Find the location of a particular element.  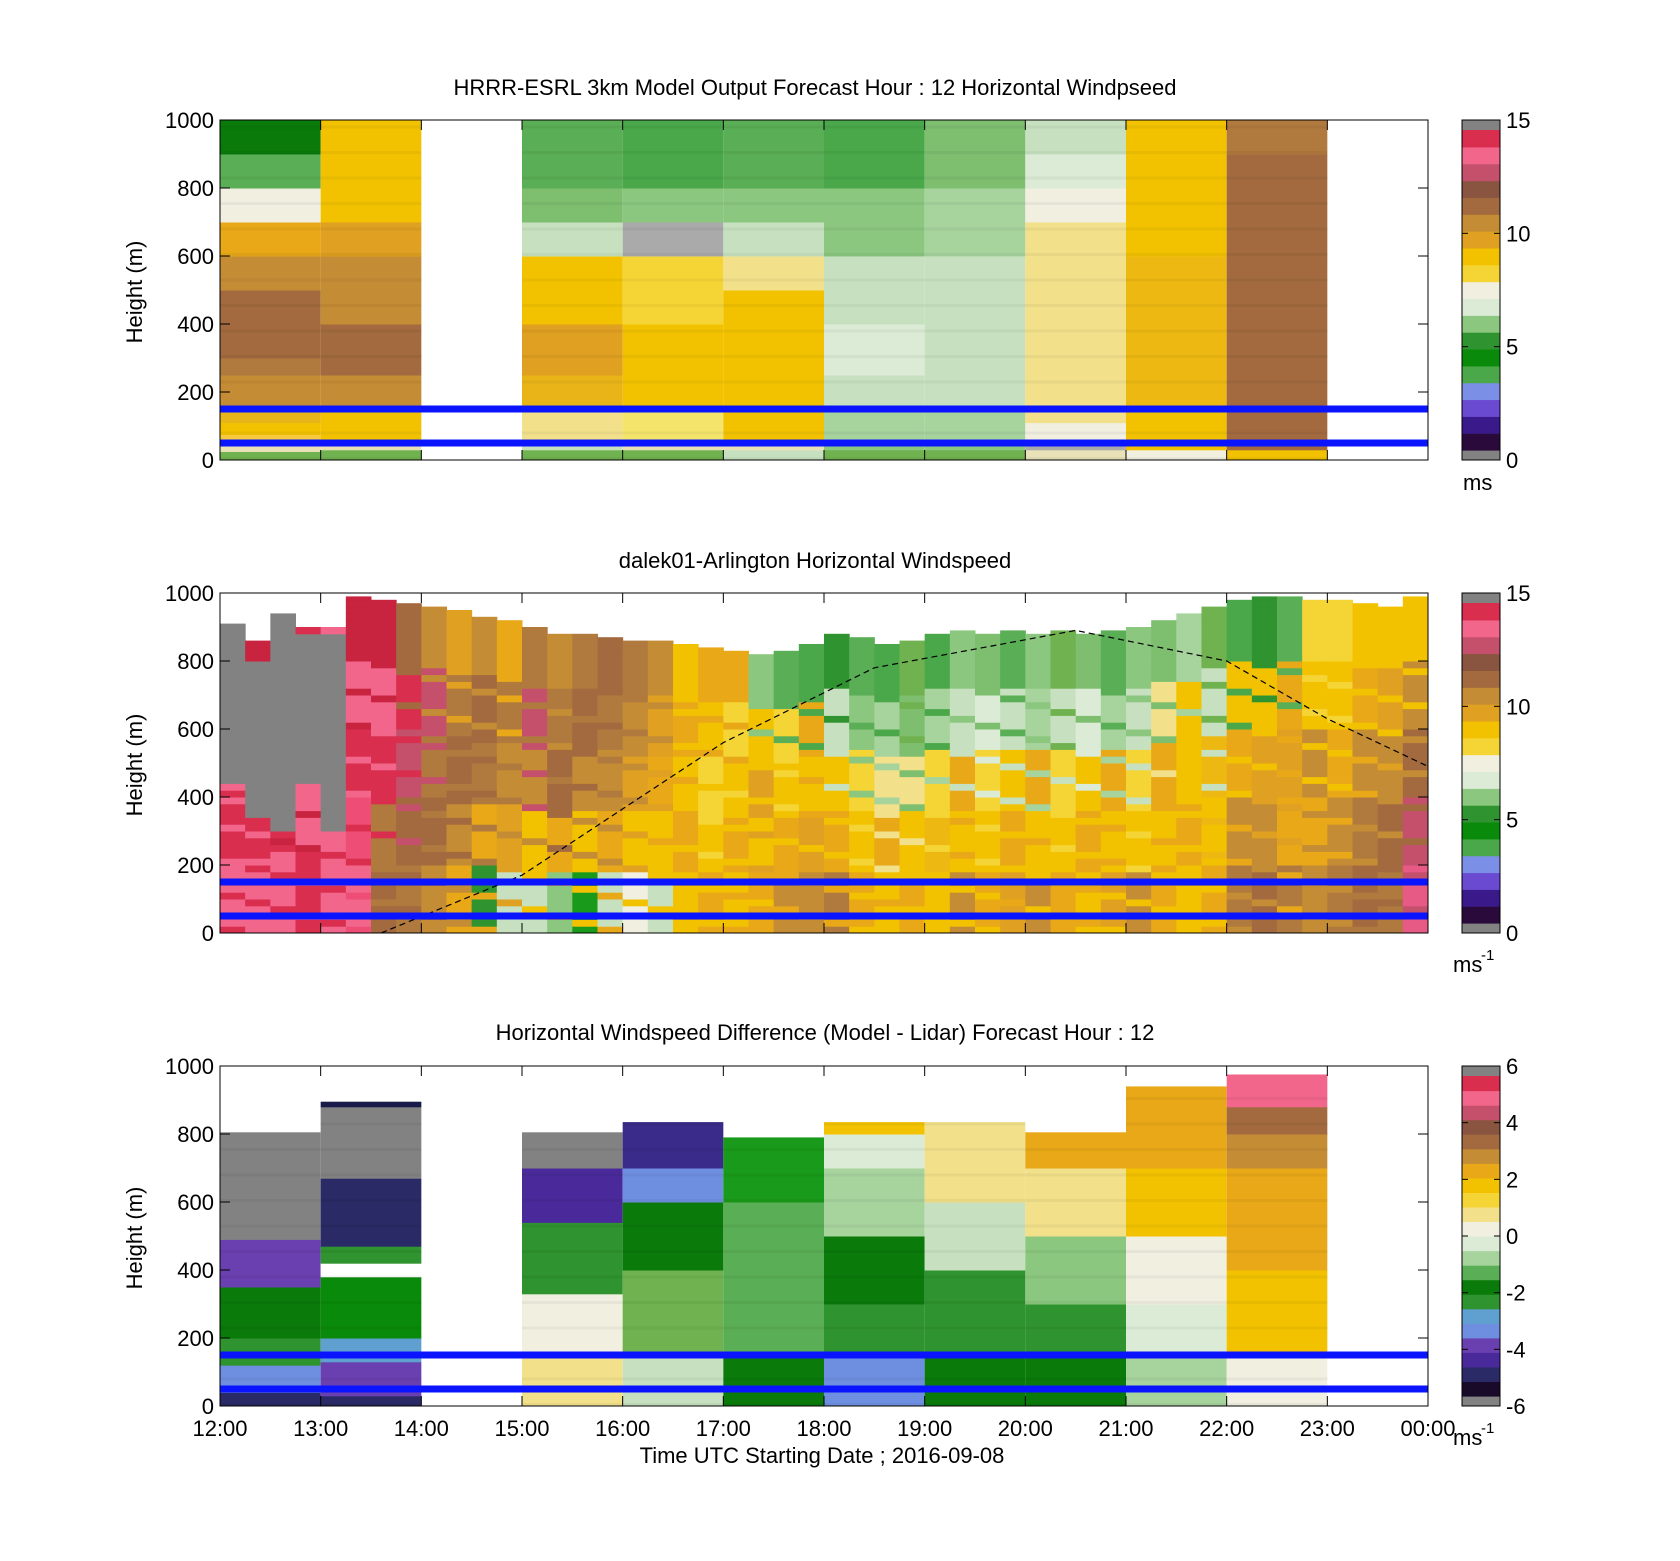

y-tick-label: 1000 is located at coordinates (189, 593).